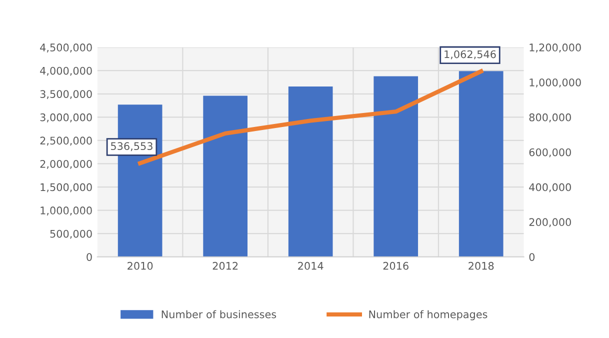 Image resolution: width=609 pixels, height=338 pixels. I want to click on x-tick-label: 2016, so click(395, 266).